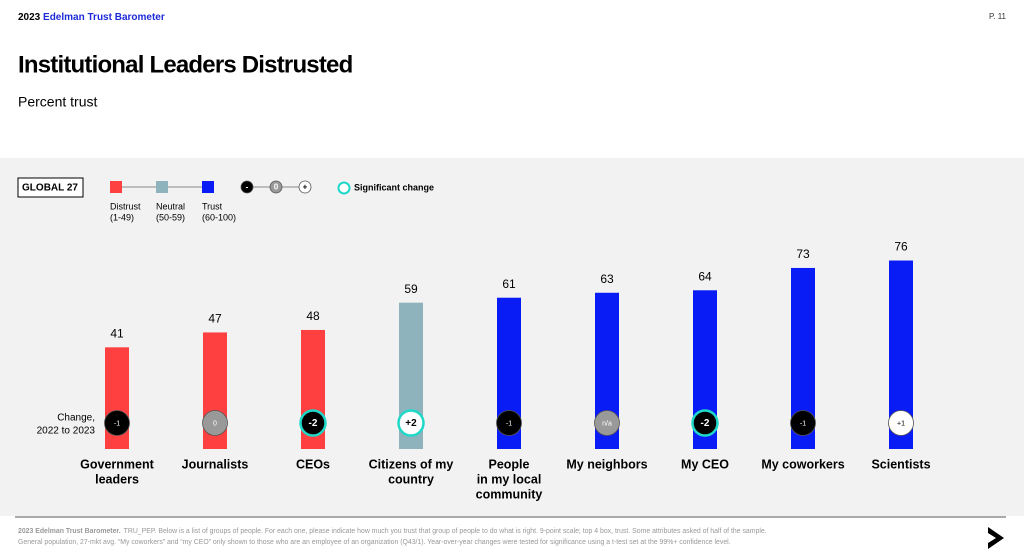  I want to click on value-label: 61, so click(509, 284).